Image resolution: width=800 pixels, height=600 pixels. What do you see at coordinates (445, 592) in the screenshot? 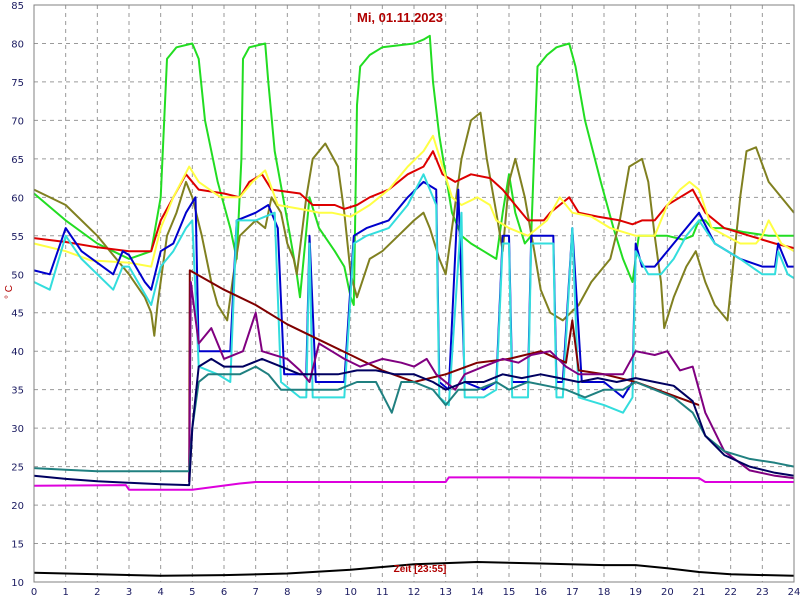
I see `x-tick-label: 13` at bounding box center [445, 592].